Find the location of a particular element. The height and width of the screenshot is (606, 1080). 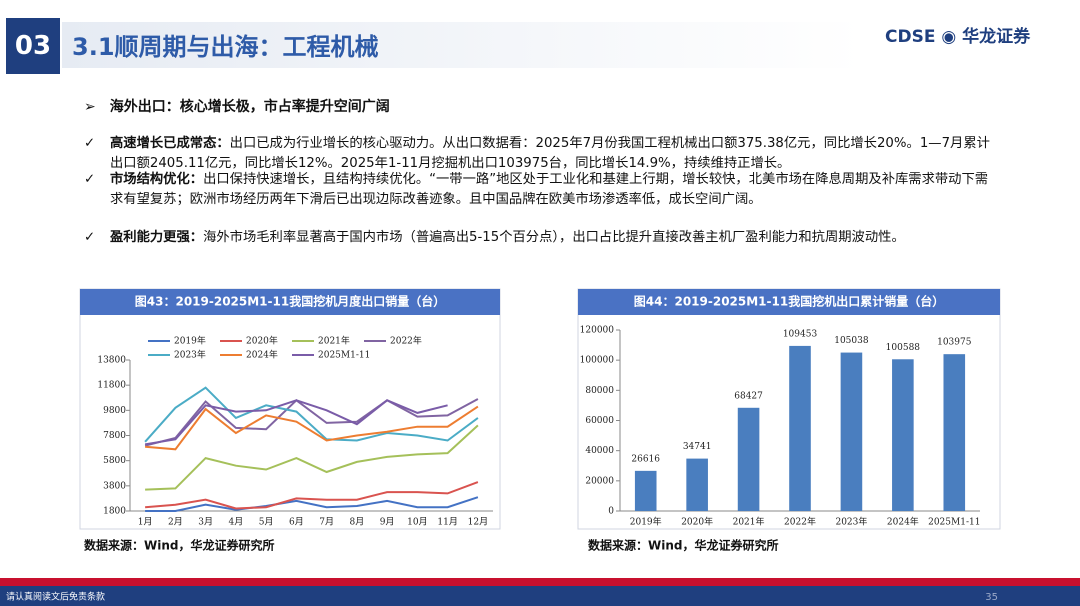

legend-label: 2022年 is located at coordinates (406, 341).